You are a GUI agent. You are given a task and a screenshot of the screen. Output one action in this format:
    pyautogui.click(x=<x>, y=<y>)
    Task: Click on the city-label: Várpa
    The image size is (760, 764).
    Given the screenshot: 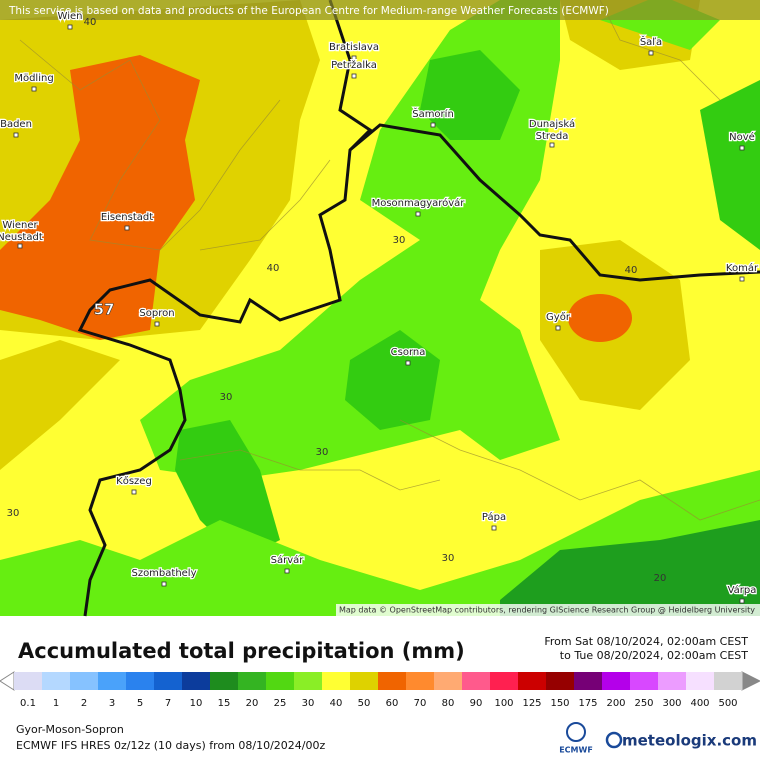 What is the action you would take?
    pyautogui.click(x=742, y=590)
    